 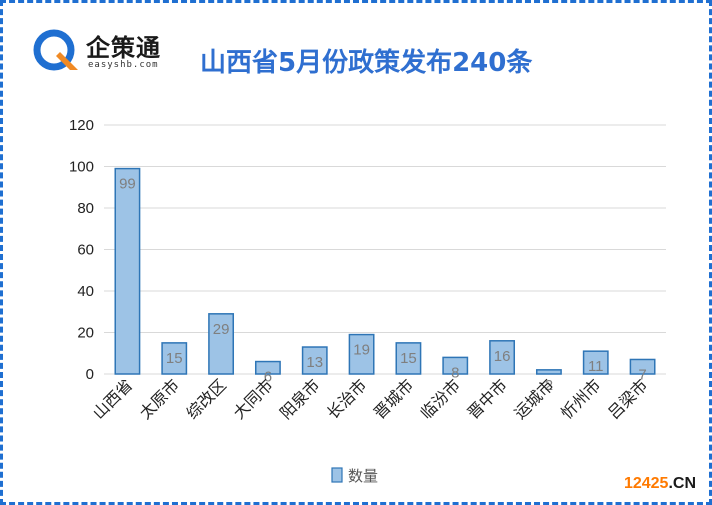 I want to click on watermark-number: 12425, so click(x=646, y=483).